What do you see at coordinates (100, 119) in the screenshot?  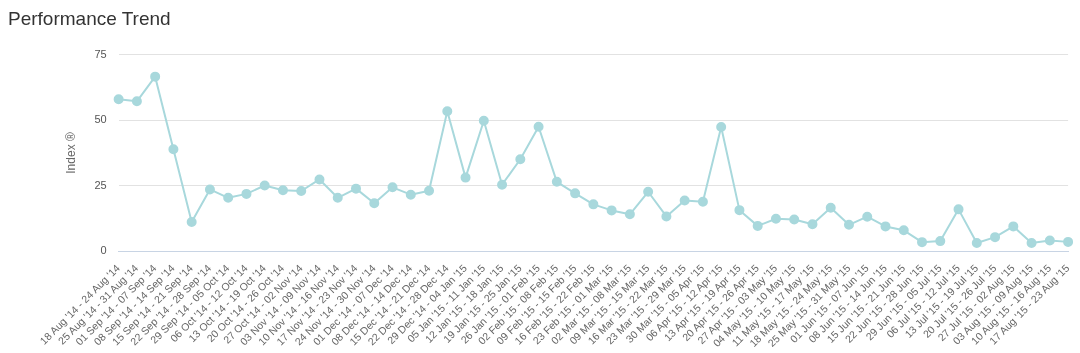 I see `y-tick-label: 50` at bounding box center [100, 119].